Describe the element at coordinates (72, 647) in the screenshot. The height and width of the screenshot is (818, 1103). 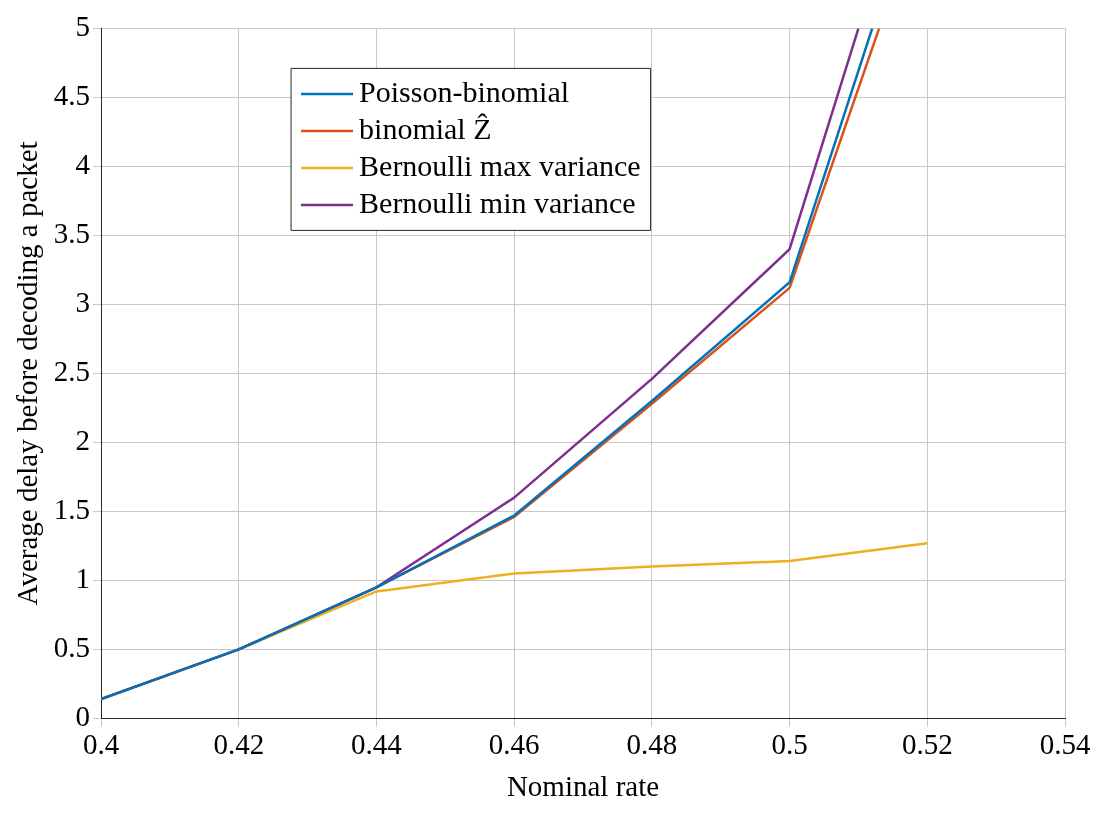
I see `y-tick-label: 0.5` at that location.